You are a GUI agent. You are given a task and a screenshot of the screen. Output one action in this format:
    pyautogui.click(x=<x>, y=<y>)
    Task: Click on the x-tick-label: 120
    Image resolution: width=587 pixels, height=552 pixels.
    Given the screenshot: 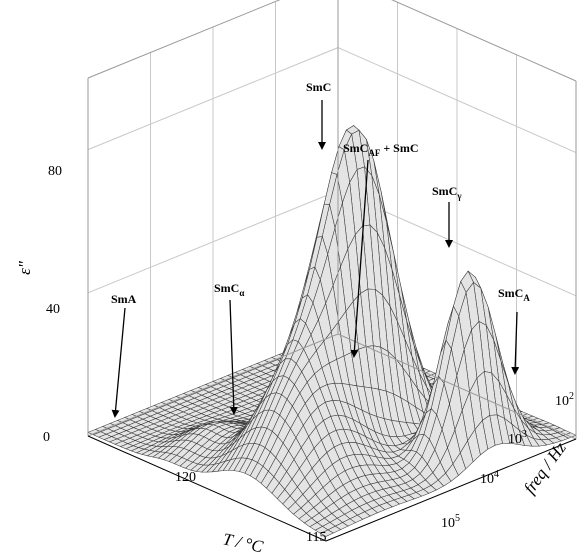 What is the action you would take?
    pyautogui.click(x=185, y=477)
    